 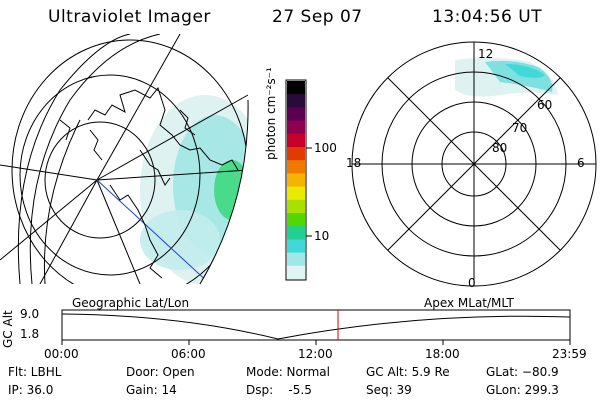 I want to click on gain-info: Gain: 14, so click(x=151, y=390).